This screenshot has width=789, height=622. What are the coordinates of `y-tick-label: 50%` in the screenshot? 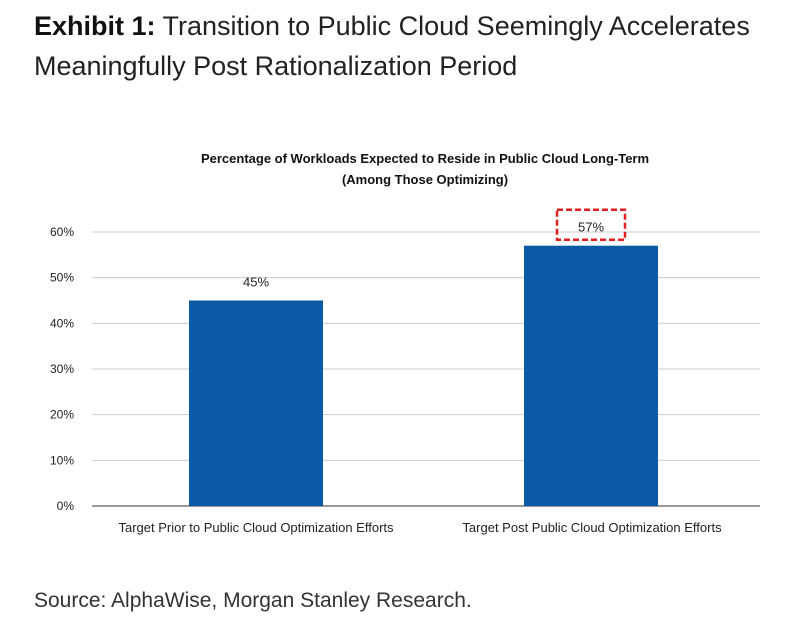 It's located at (62, 278).